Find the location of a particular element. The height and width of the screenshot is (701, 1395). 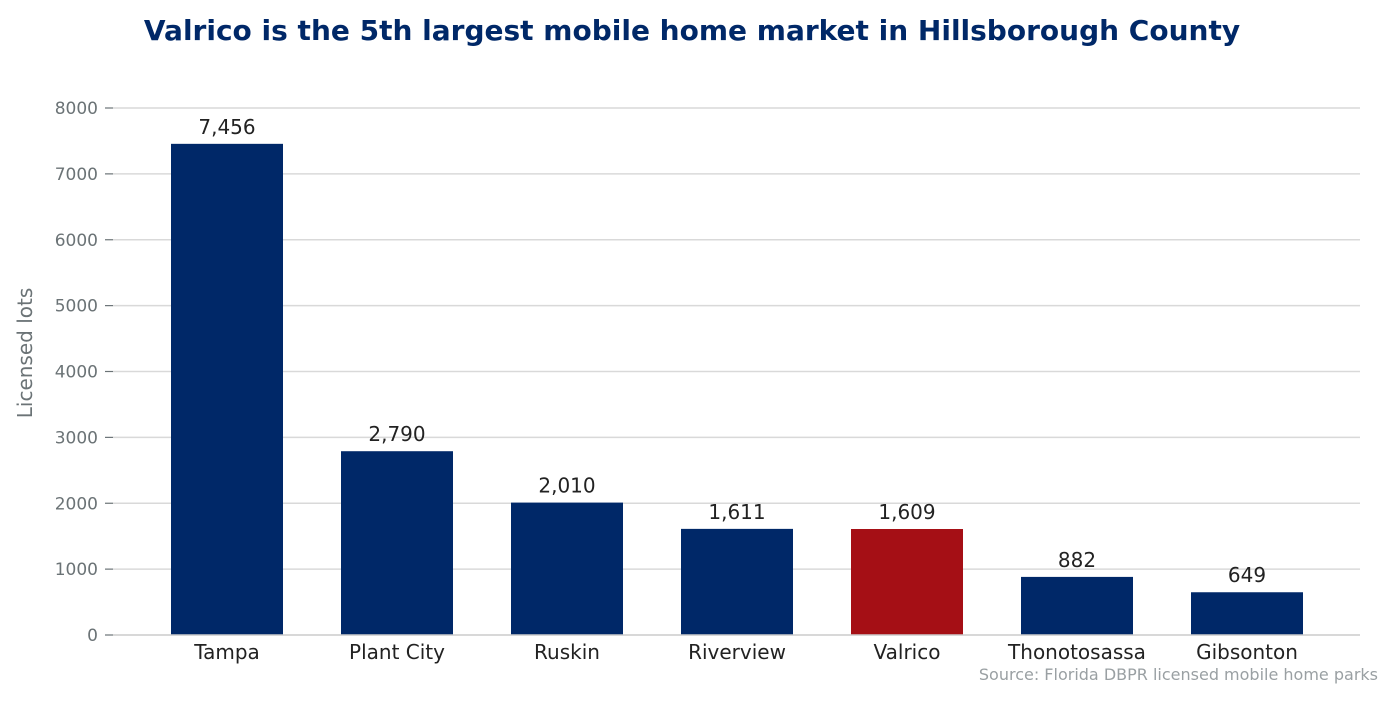

x-tick-label: Valrico is located at coordinates (907, 652).